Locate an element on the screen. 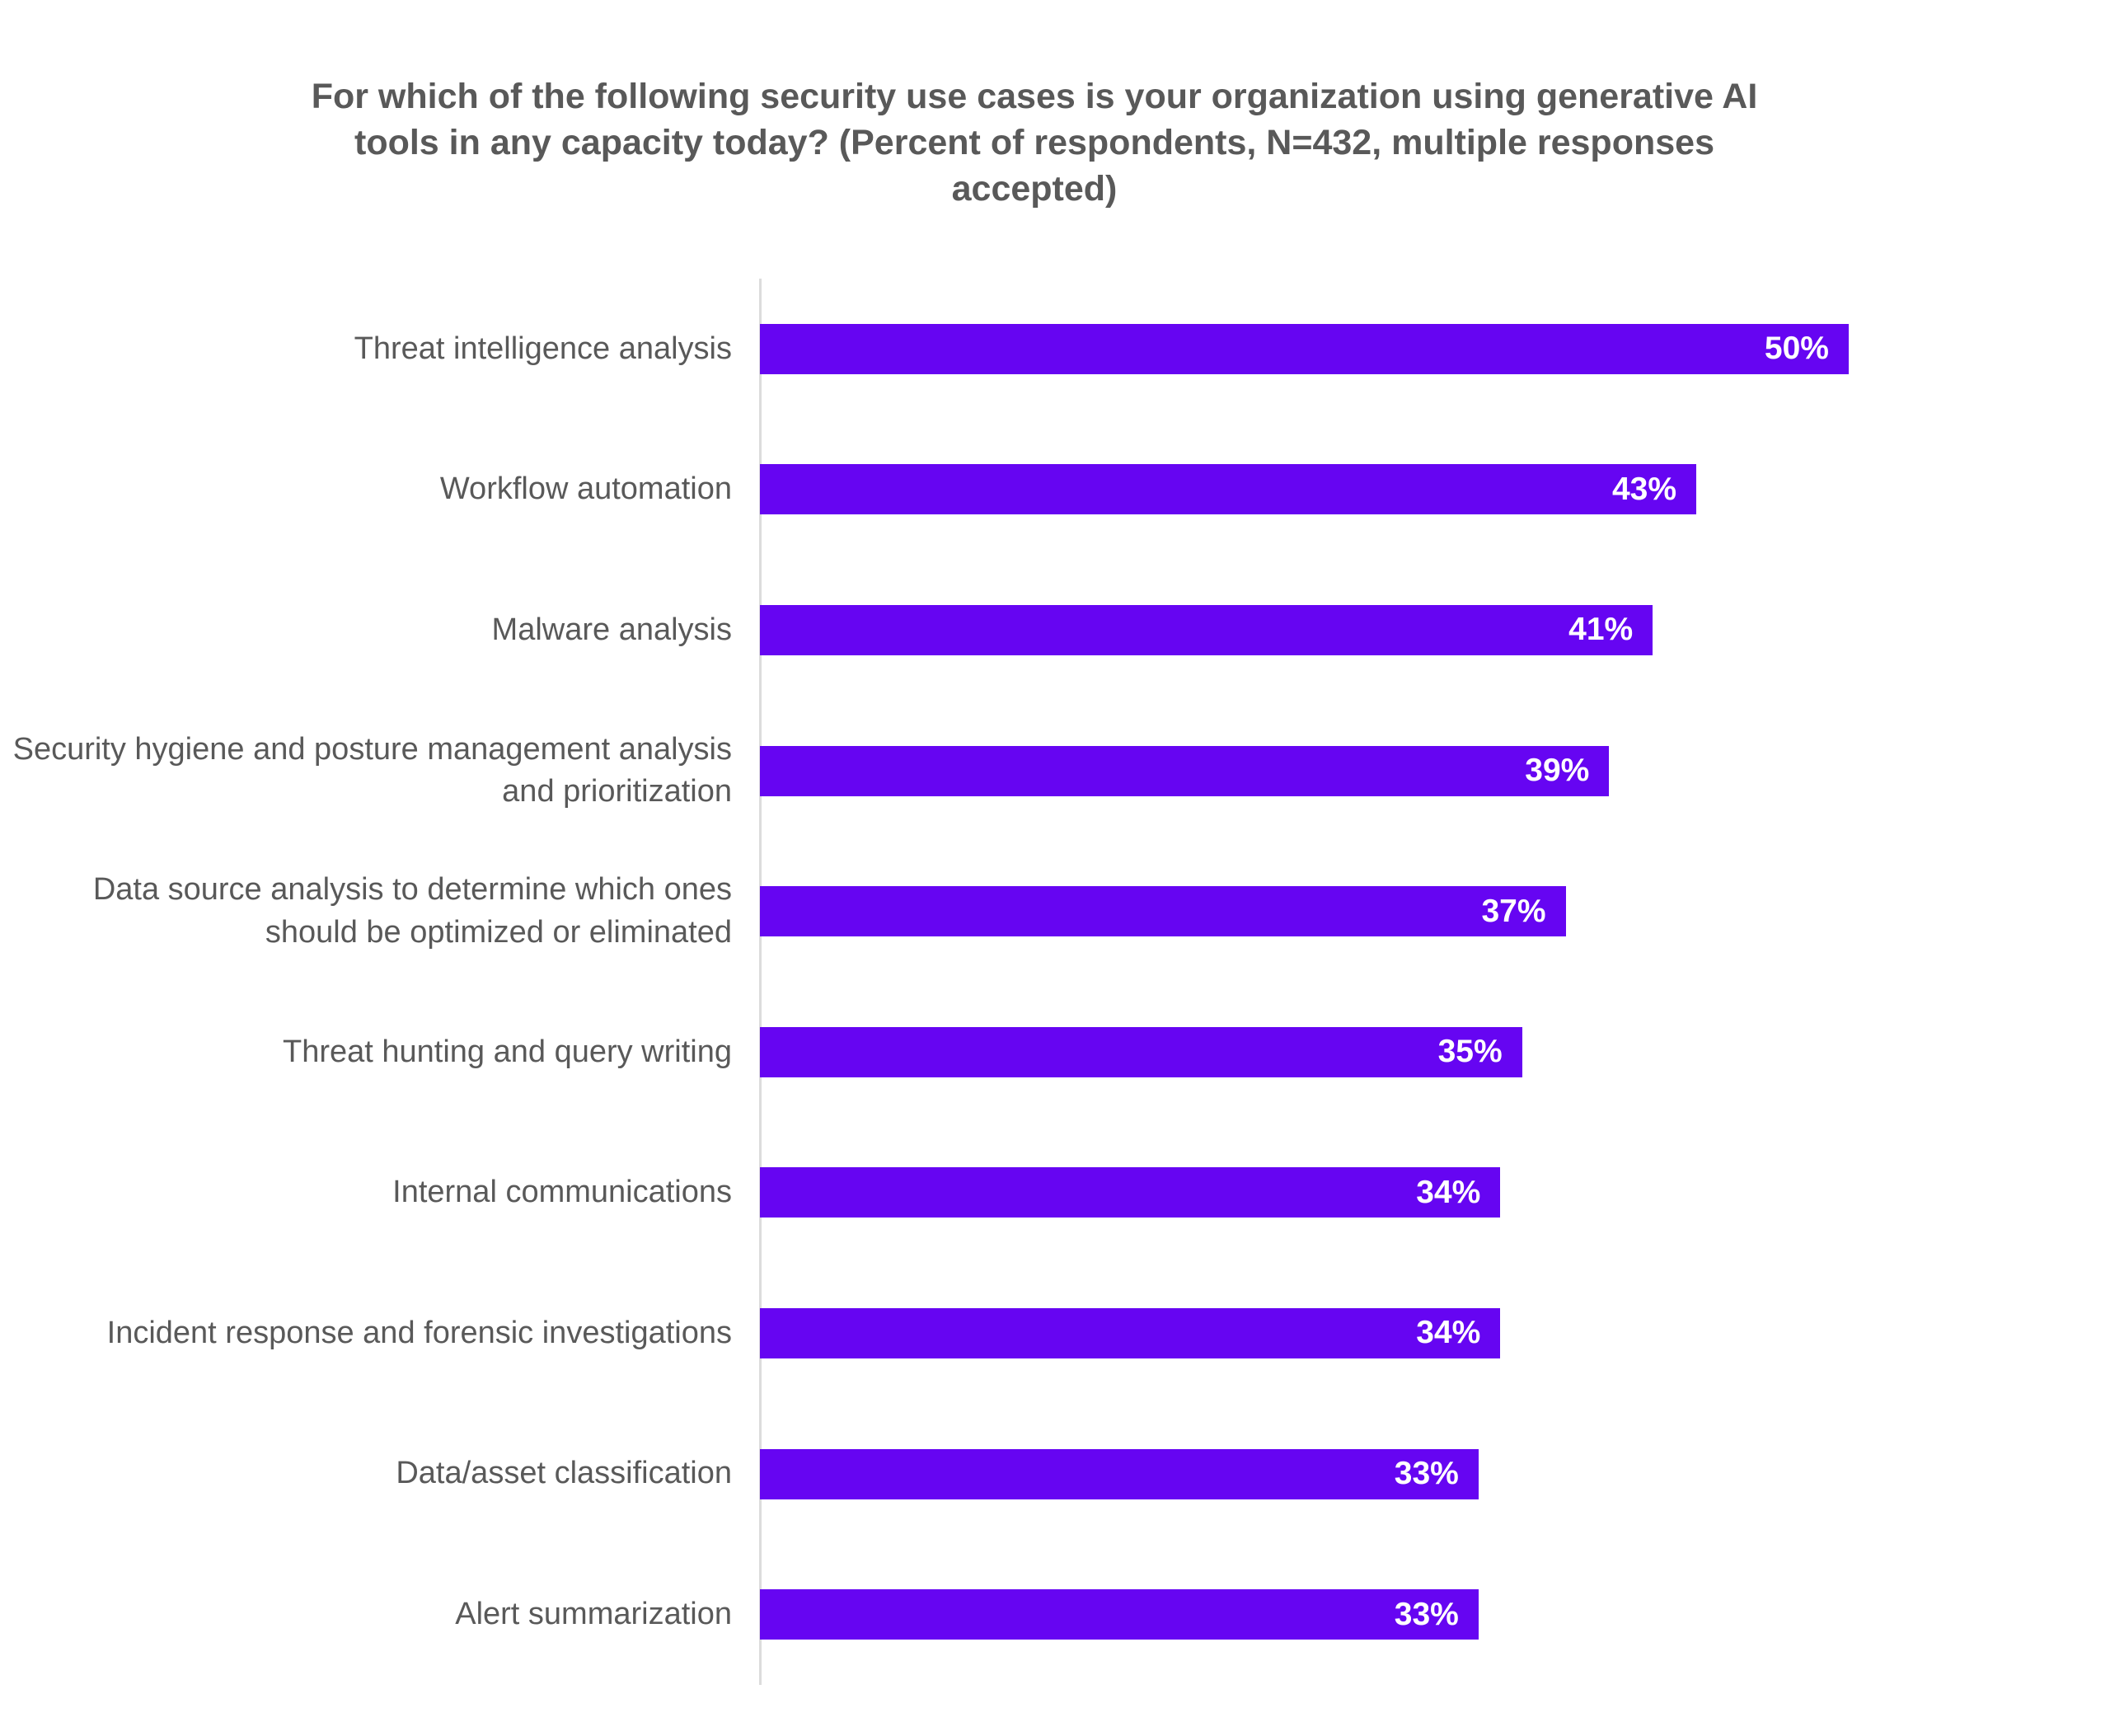  bar-row: Alert summarization 33% is located at coordinates (1055, 1614).